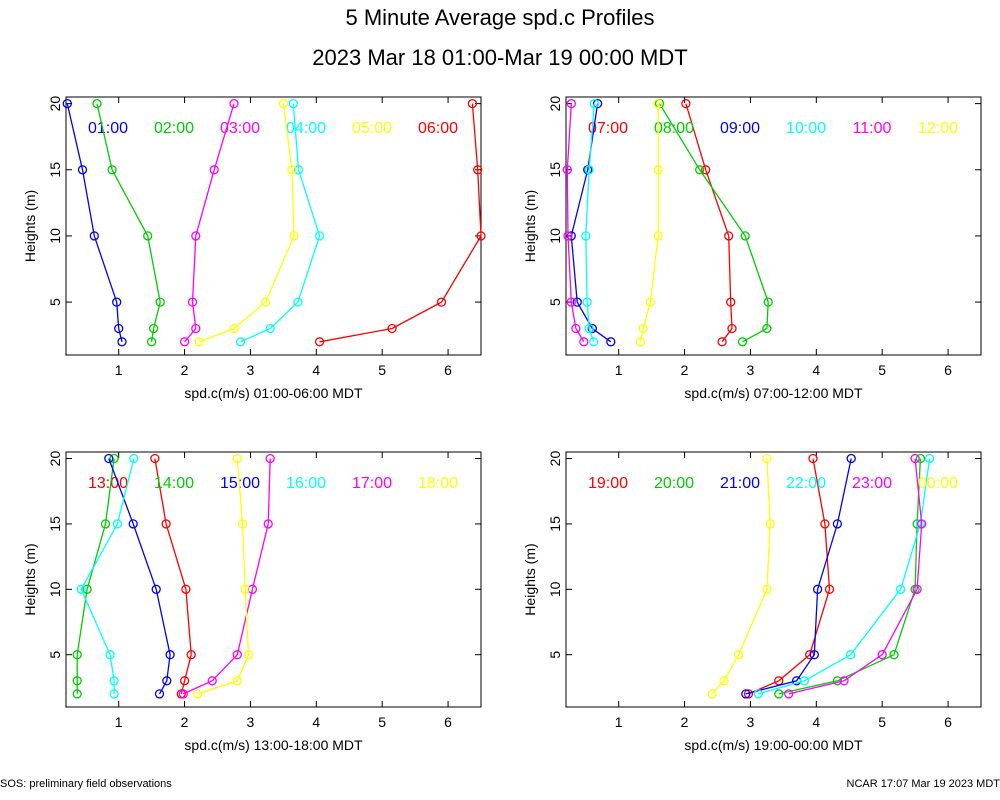 This screenshot has width=1000, height=800. Describe the element at coordinates (816, 370) in the screenshot. I see `x-tick-label: 4` at that location.